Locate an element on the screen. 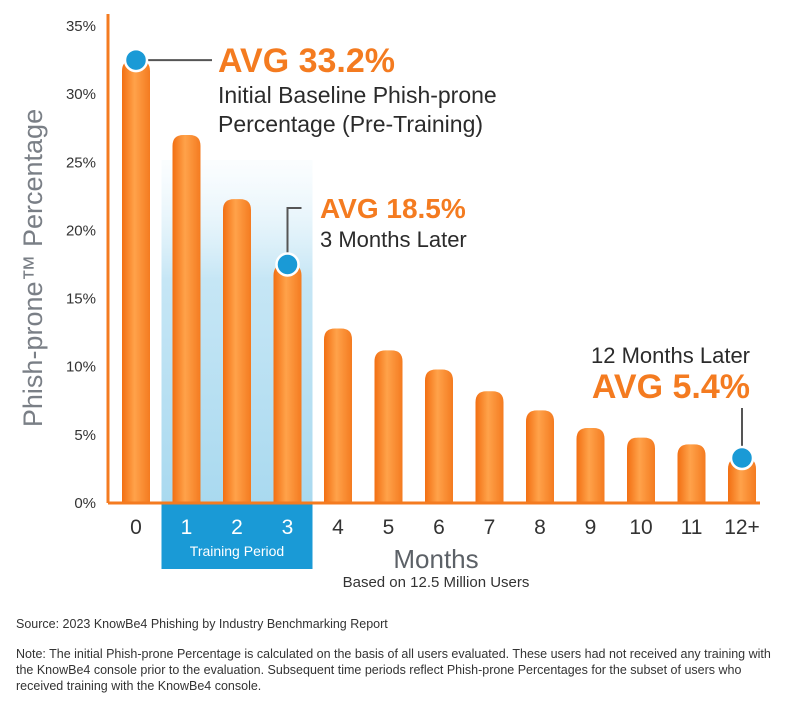 The width and height of the screenshot is (788, 706). training-period-band is located at coordinates (237, 536).